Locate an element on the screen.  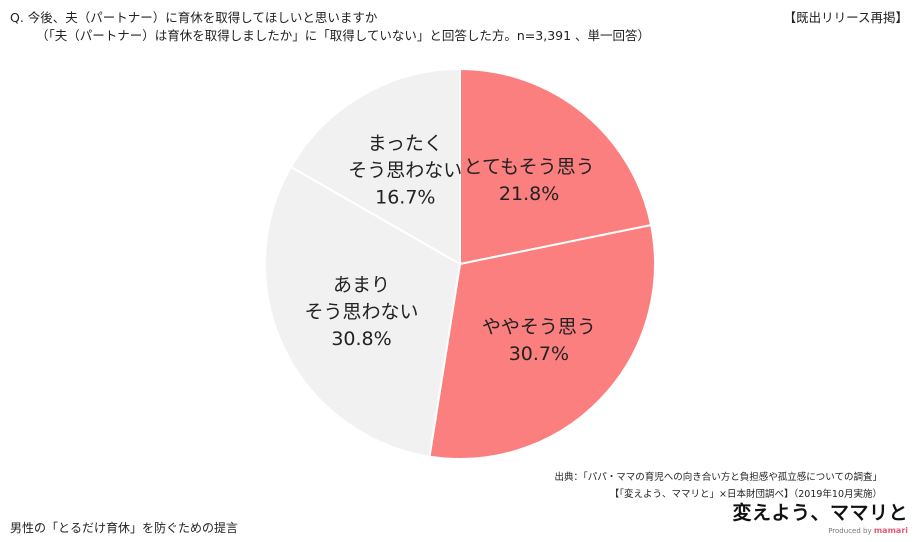
pie-label-2: ややそう思う 30.7% is located at coordinates (539, 340).